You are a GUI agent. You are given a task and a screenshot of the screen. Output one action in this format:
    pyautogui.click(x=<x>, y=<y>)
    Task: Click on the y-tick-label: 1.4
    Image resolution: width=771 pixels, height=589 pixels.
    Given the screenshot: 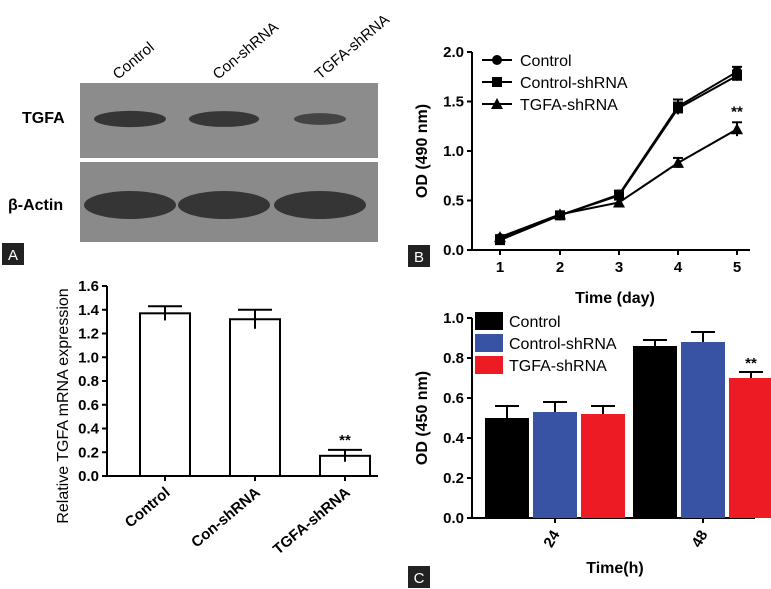 What is the action you would take?
    pyautogui.click(x=89, y=310)
    